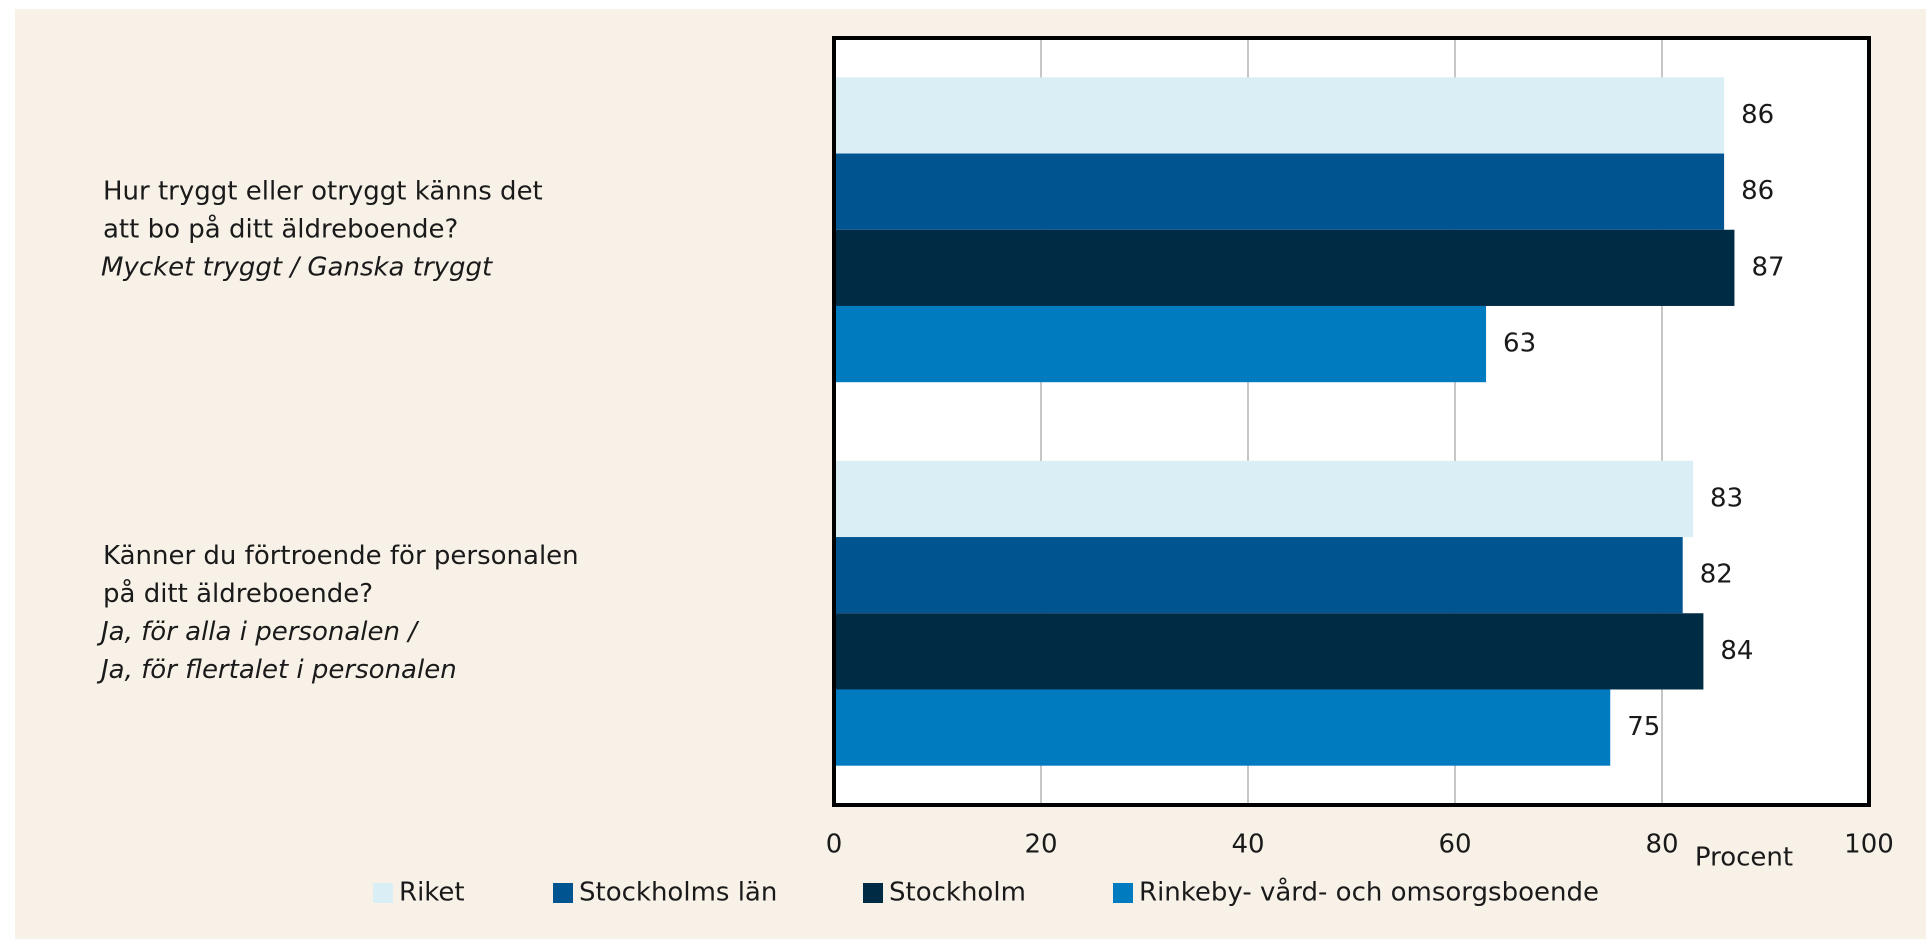  I want to click on x-axis-label: Procent, so click(1744, 858).